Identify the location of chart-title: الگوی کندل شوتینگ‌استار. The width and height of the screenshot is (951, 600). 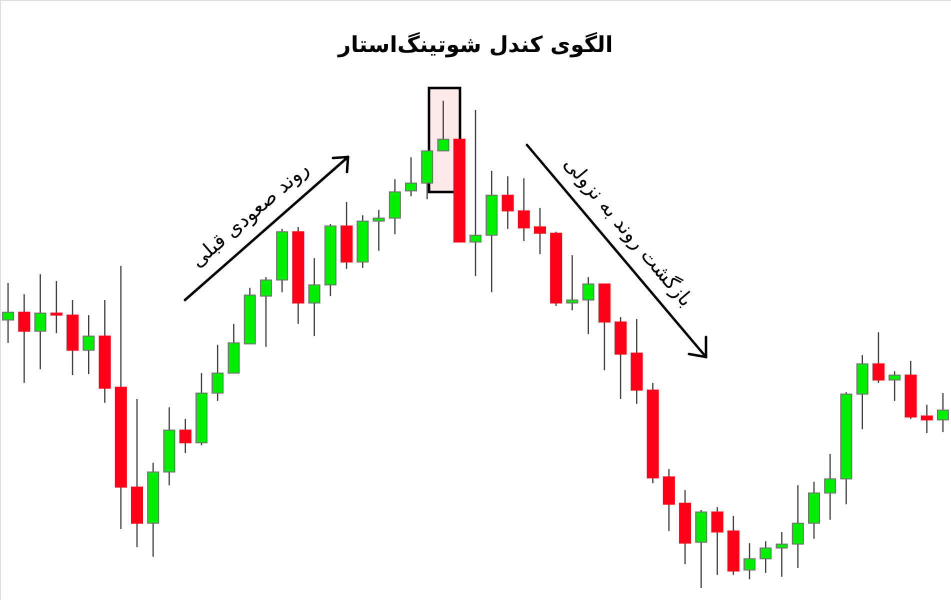
(475, 44).